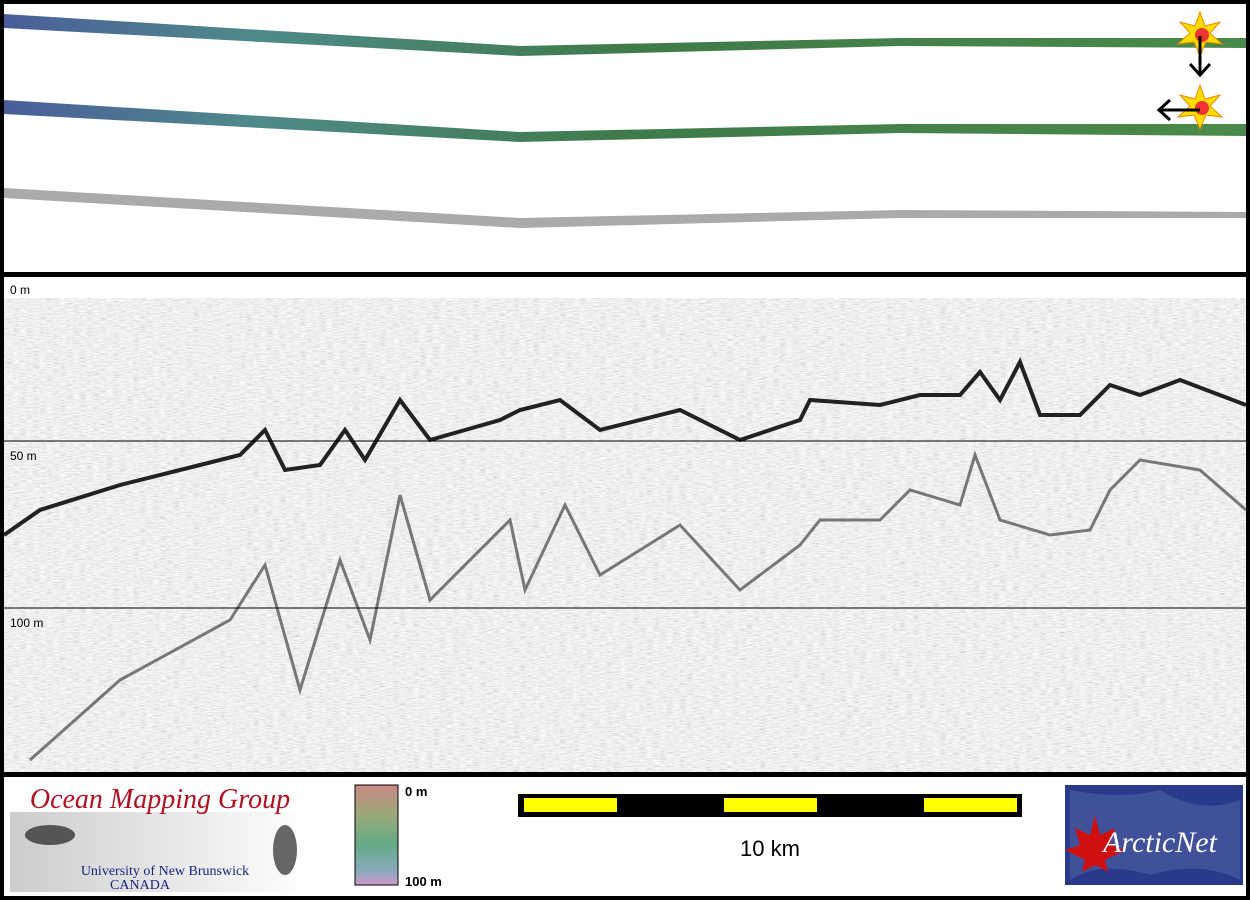 The image size is (1250, 900). What do you see at coordinates (416, 791) in the screenshot?
I see `color-scale-label: 0 m` at bounding box center [416, 791].